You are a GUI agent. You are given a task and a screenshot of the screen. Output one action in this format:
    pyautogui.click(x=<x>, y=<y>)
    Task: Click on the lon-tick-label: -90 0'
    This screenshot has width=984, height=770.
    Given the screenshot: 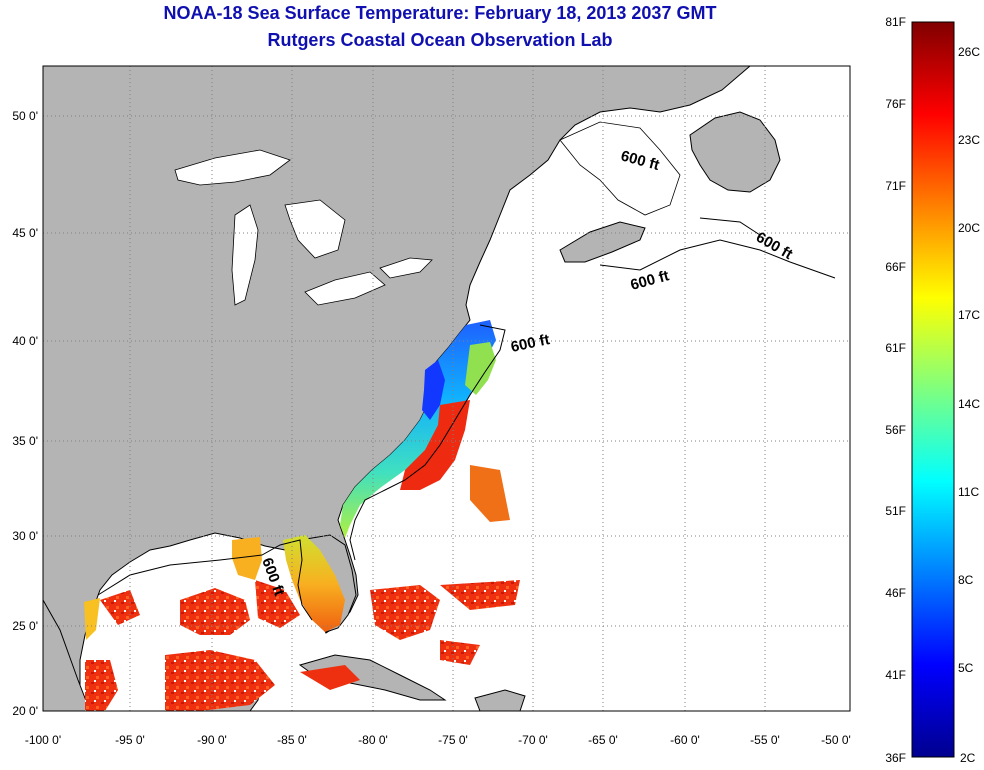 What is the action you would take?
    pyautogui.click(x=212, y=740)
    